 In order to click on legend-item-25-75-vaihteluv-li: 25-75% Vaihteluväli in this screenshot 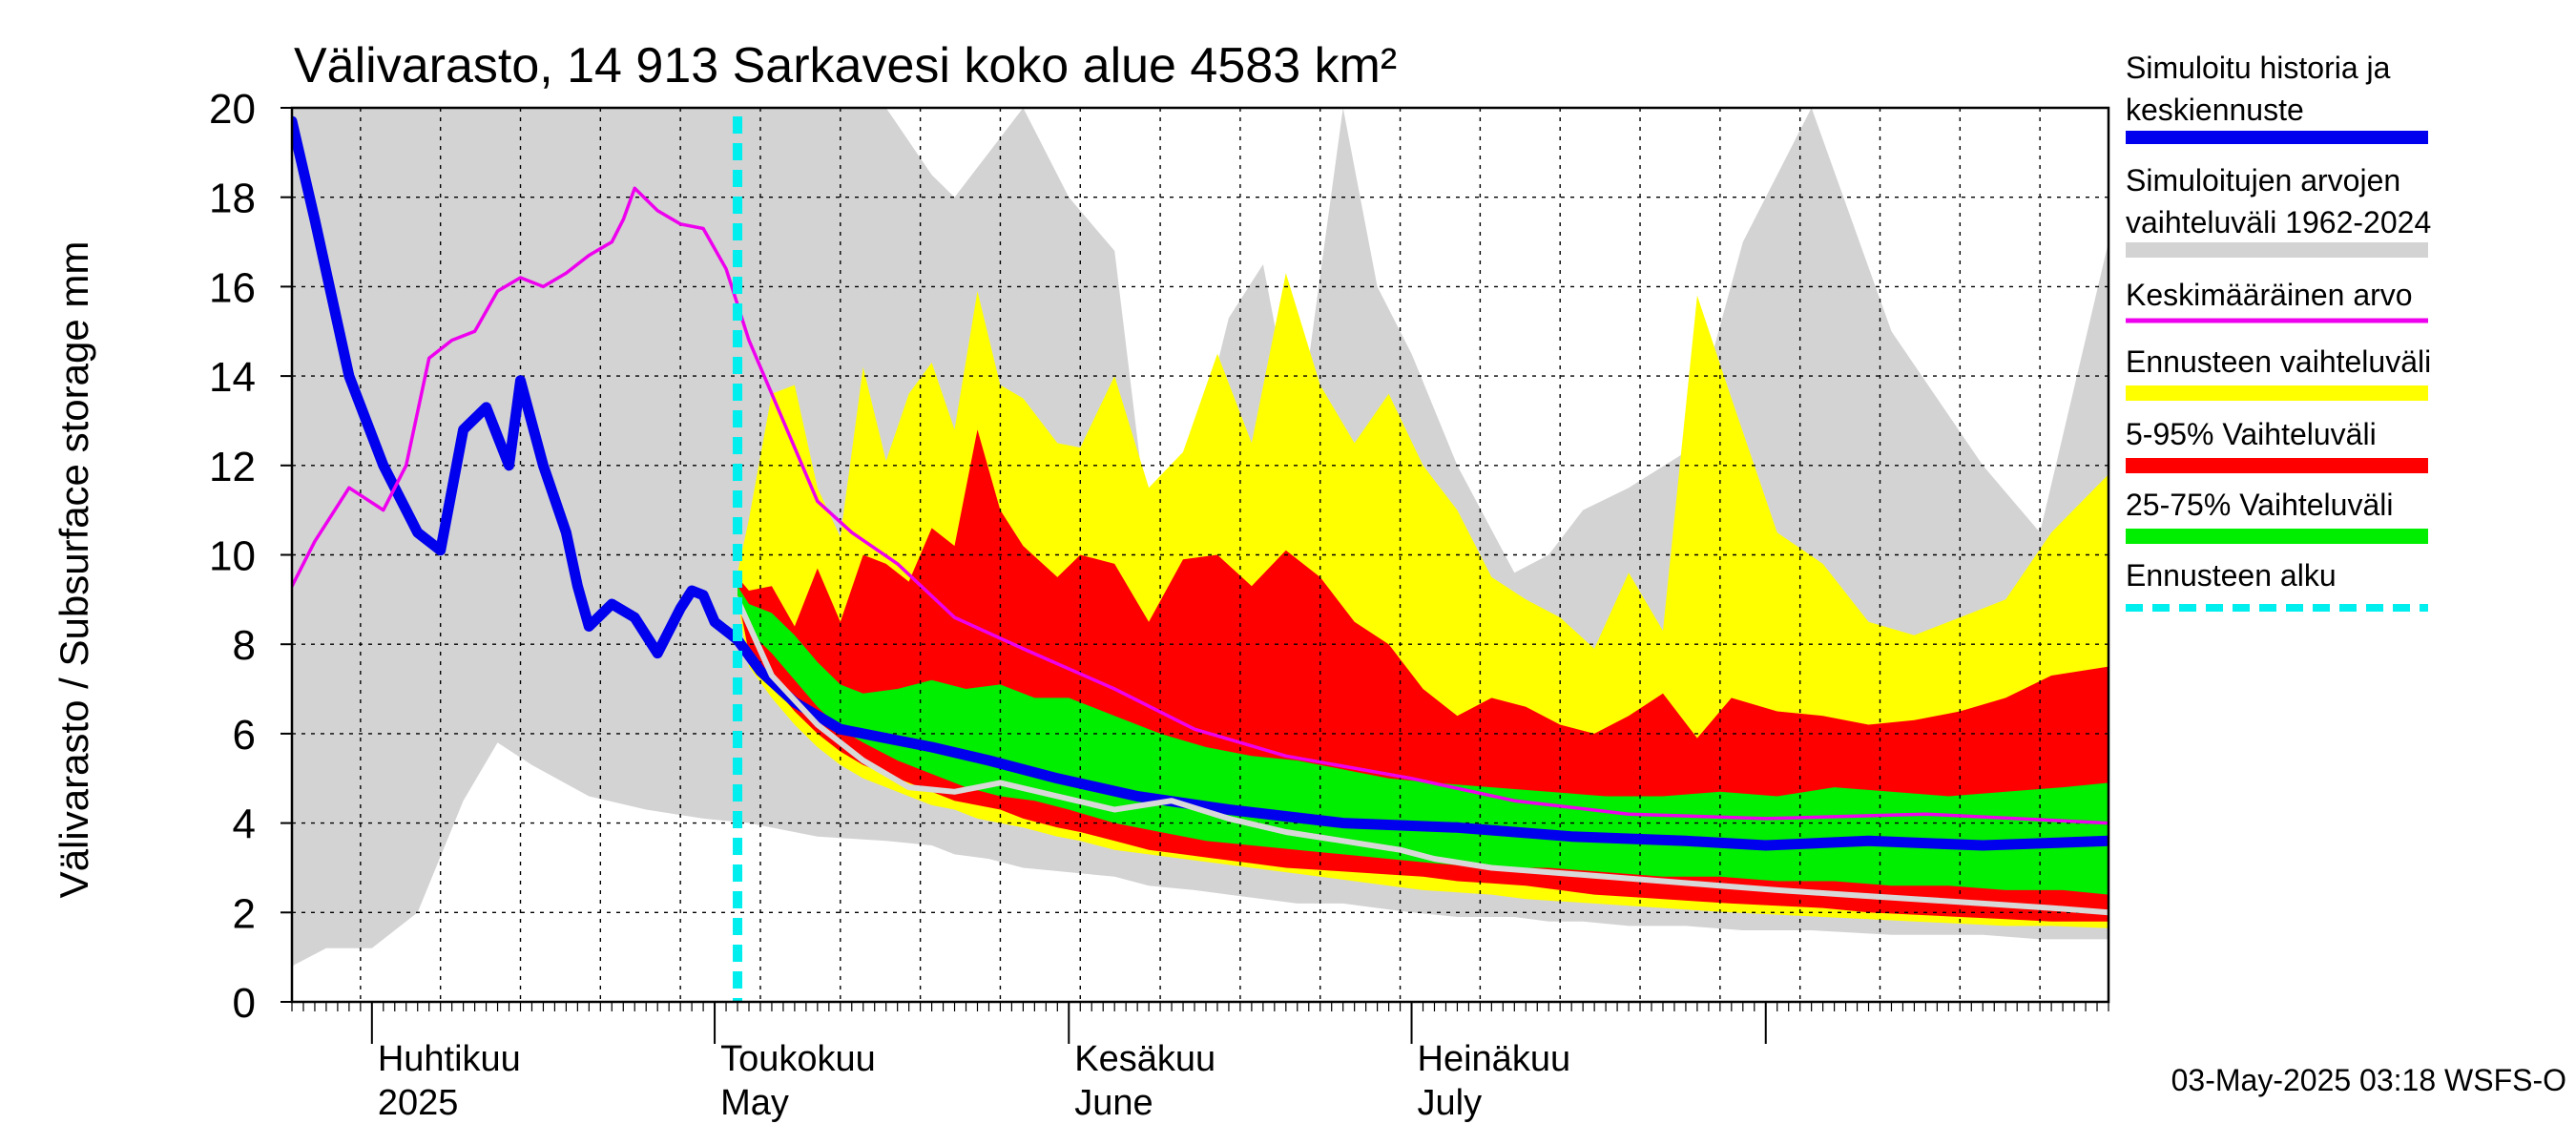, I will do `click(2277, 516)`.